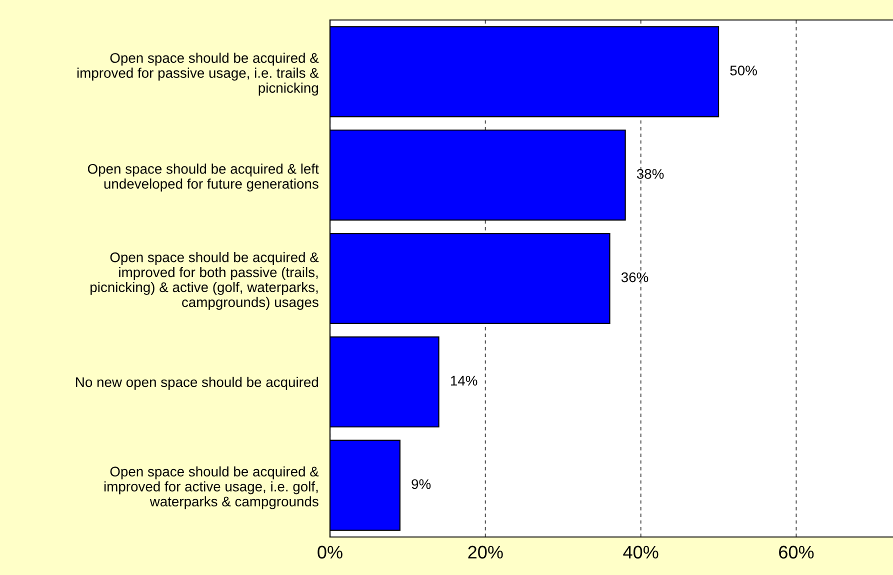  What do you see at coordinates (464, 381) in the screenshot?
I see `data-label: 14%` at bounding box center [464, 381].